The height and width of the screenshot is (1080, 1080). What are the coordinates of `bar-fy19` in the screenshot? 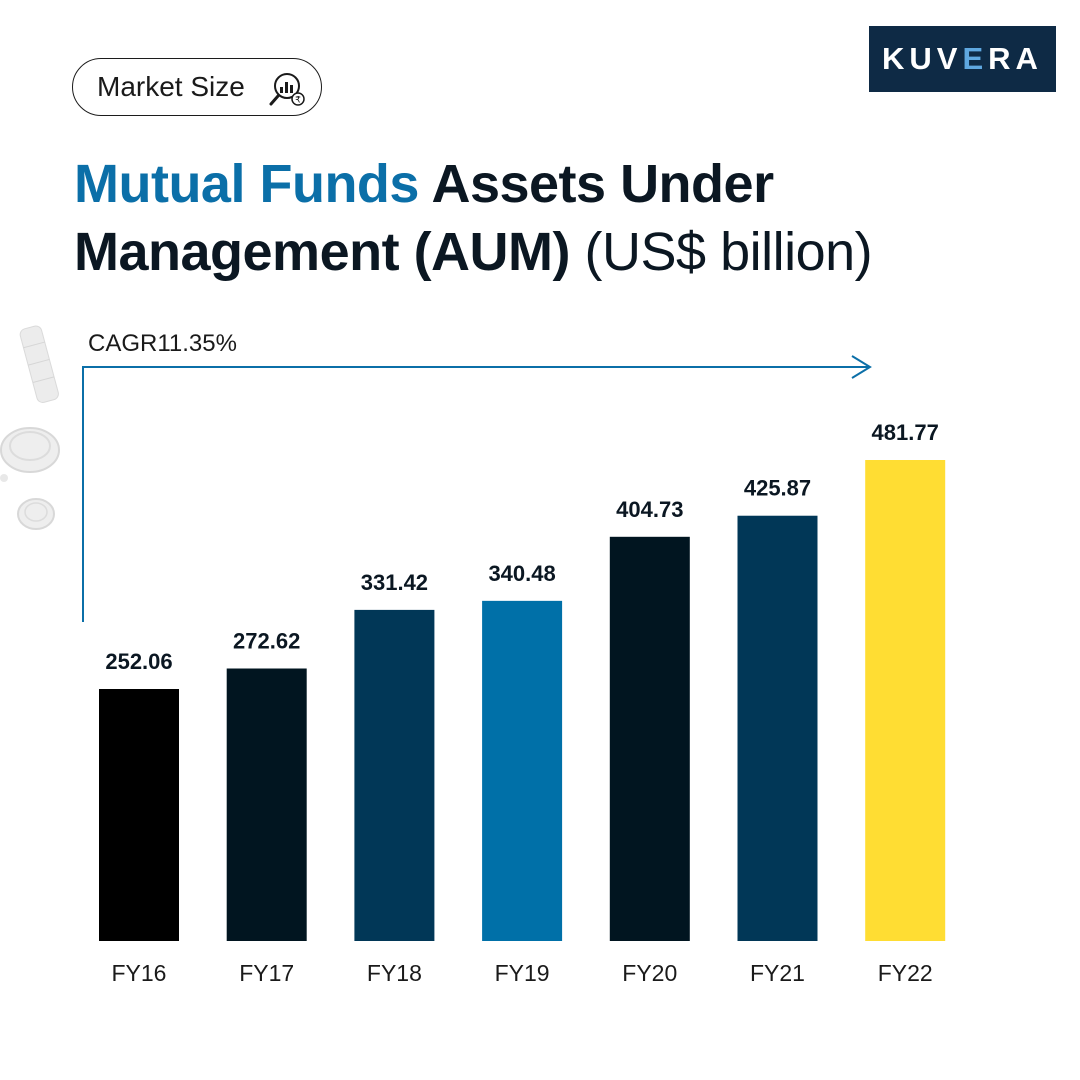 It's located at (522, 770).